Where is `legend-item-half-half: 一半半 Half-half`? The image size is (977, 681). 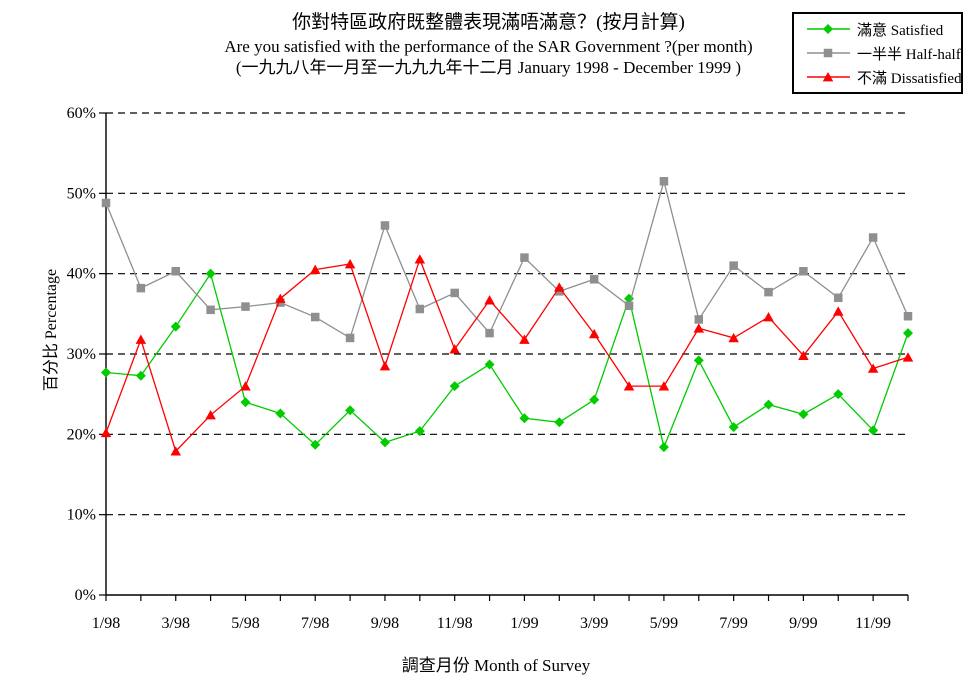 legend-item-half-half: 一半半 Half-half is located at coordinates (883, 53).